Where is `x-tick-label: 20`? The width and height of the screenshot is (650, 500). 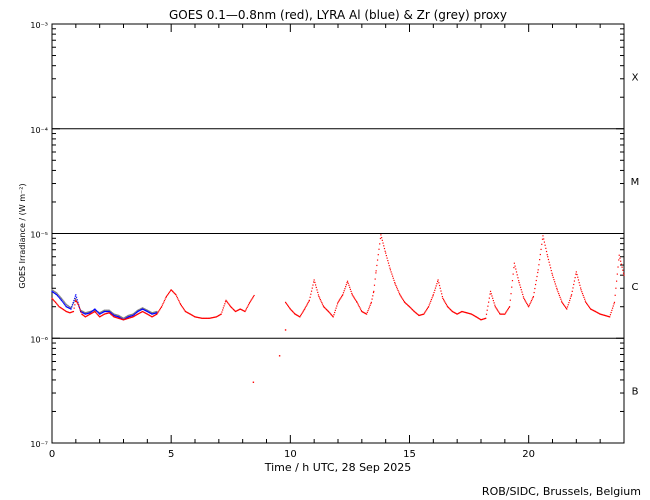 x-tick-label: 20 is located at coordinates (528, 454).